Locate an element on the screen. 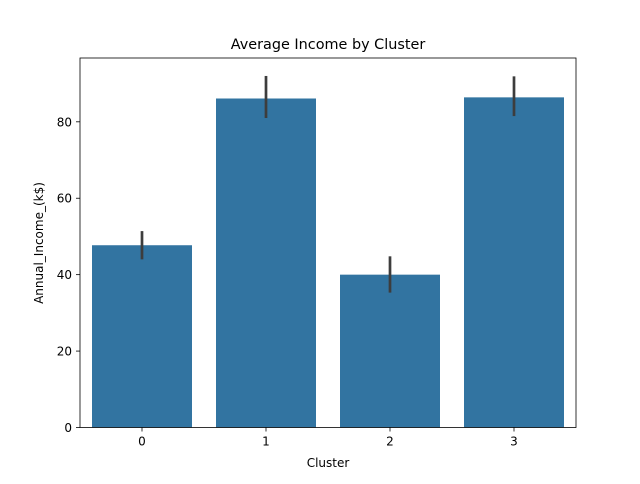 This screenshot has height=484, width=640. y-axis-label: Annual_Income_(k$) is located at coordinates (39, 243).